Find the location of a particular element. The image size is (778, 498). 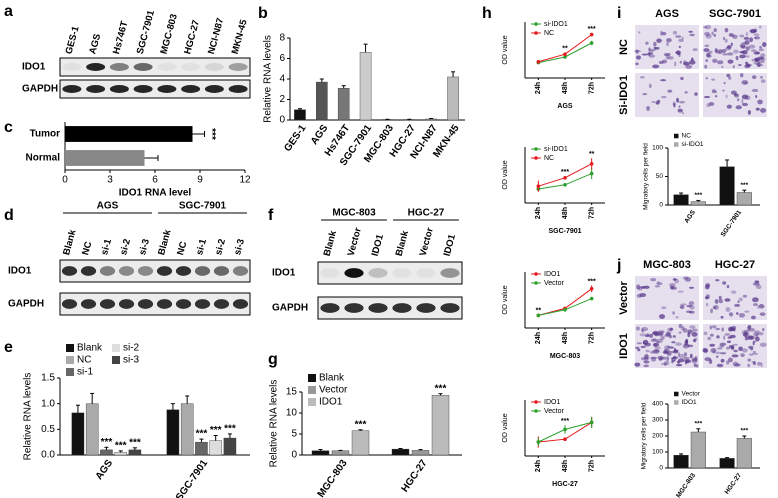

blot-strip is located at coordinates (390, 273).